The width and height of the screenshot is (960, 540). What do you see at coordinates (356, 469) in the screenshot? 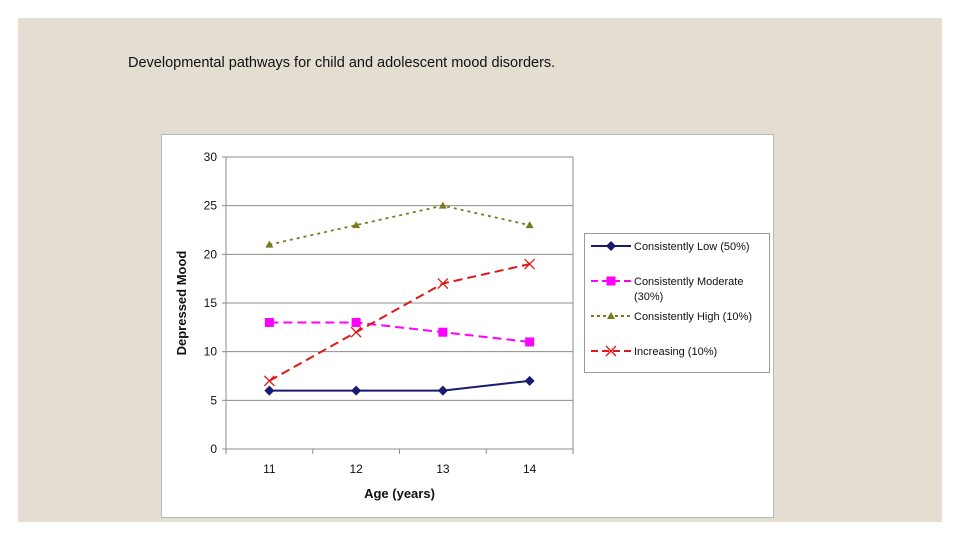
I see `x-tick-label: 12` at bounding box center [356, 469].